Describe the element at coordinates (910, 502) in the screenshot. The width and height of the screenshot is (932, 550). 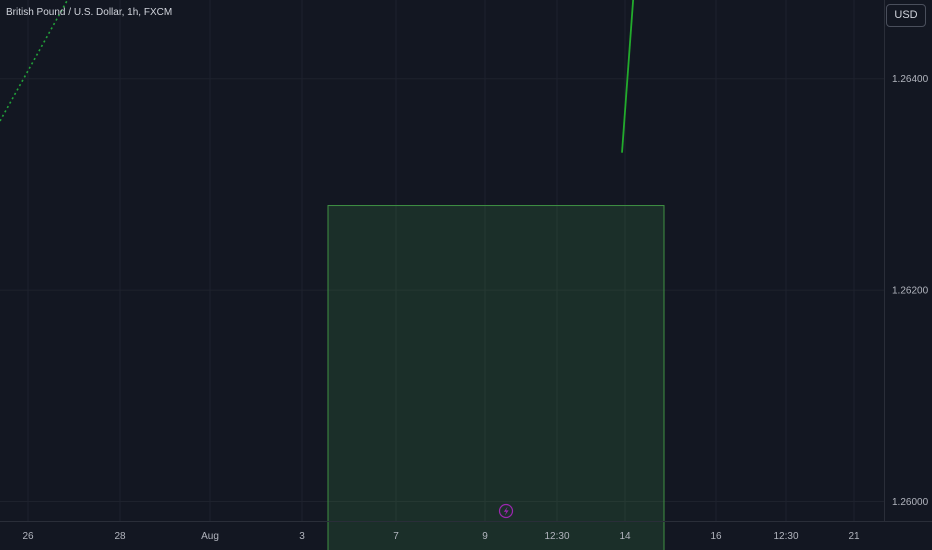
I see `price-tick-label: 1.26000` at that location.